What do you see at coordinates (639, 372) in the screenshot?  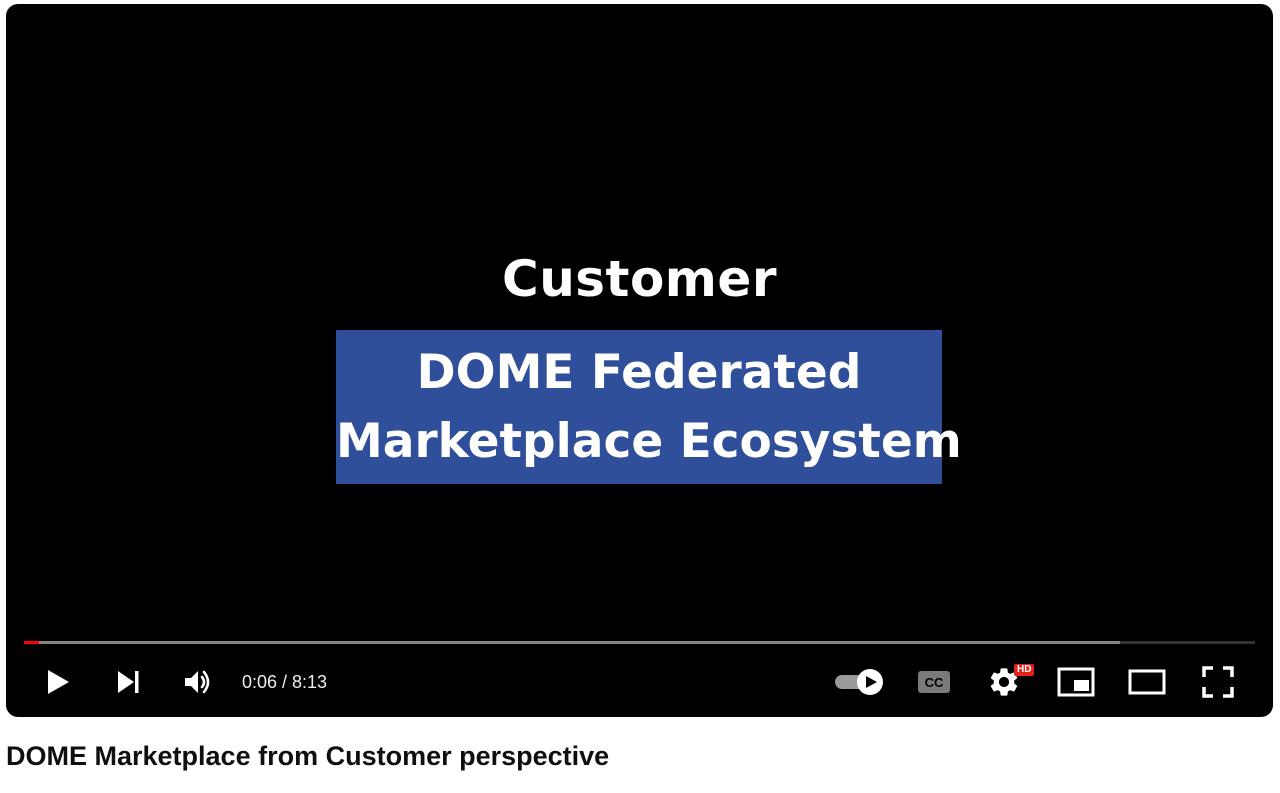 I see `video-frame-title-line-1: DOME Federated` at bounding box center [639, 372].